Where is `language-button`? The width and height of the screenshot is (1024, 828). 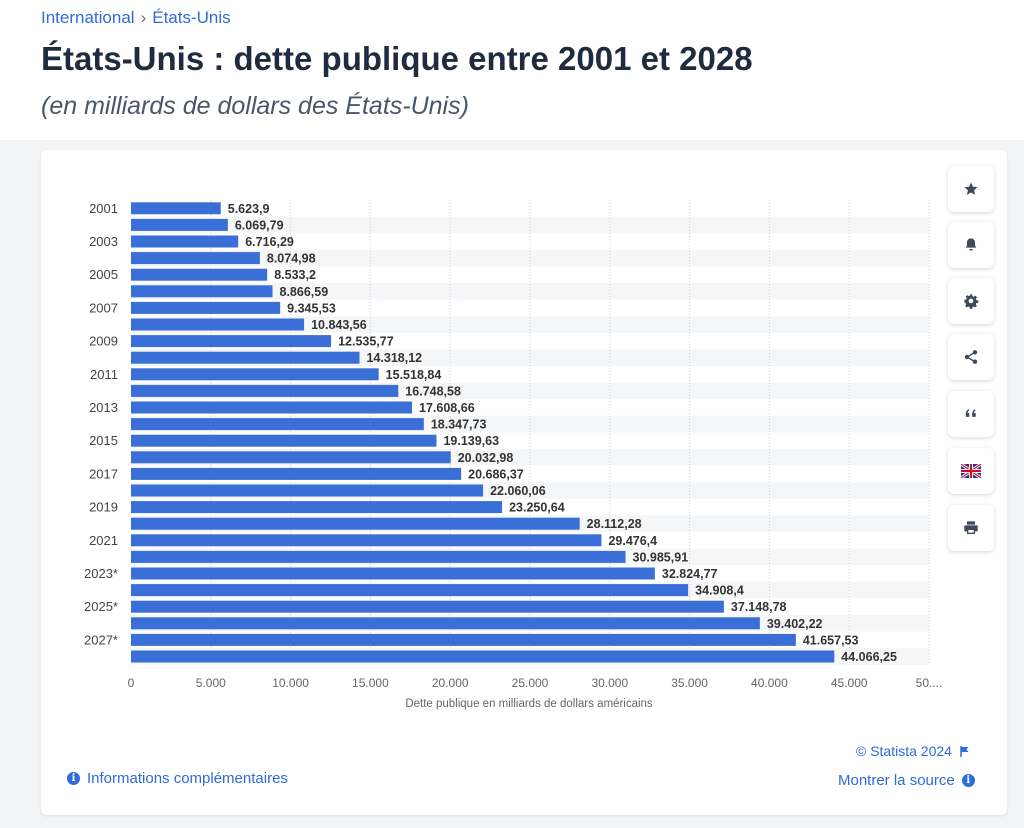
language-button is located at coordinates (971, 471).